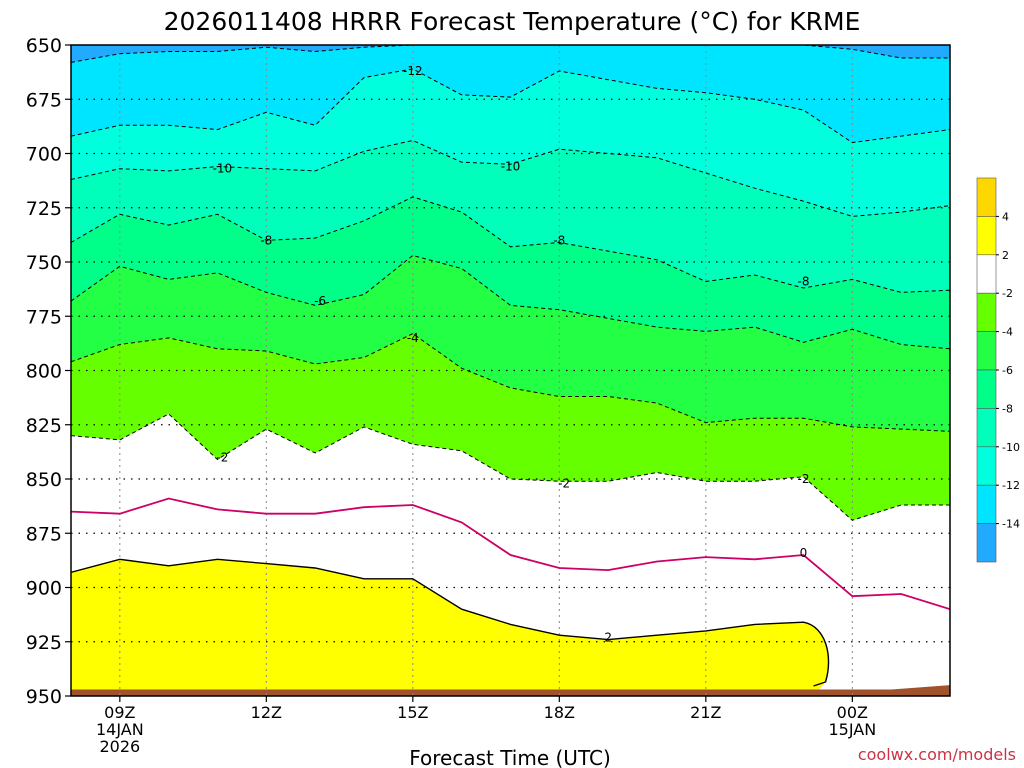  I want to click on x-tick-label: 15JAN, so click(852, 729).